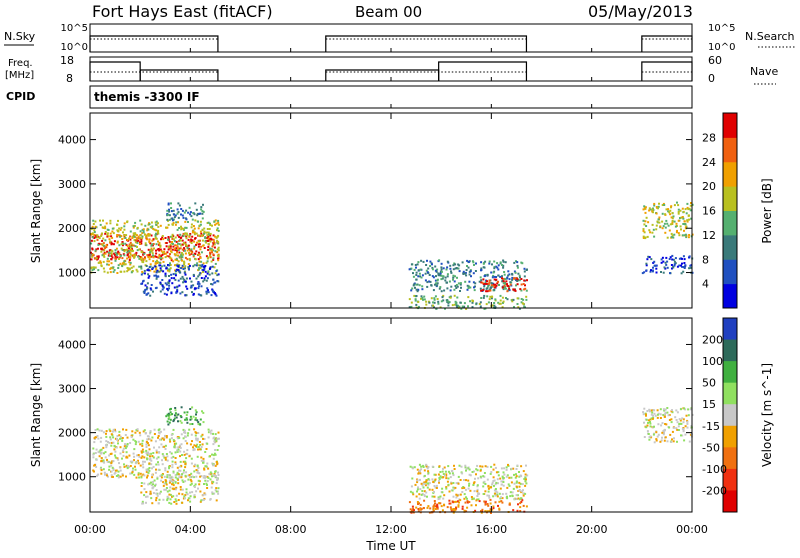 Image resolution: width=800 pixels, height=558 pixels. Describe the element at coordinates (36, 415) in the screenshot. I see `velocity-ylabel: Slant Range [km]` at that location.